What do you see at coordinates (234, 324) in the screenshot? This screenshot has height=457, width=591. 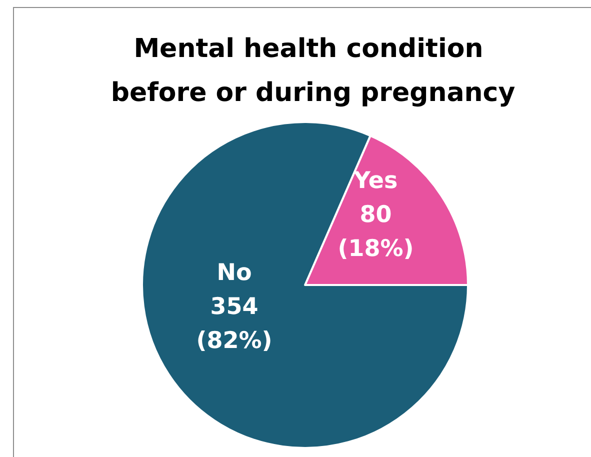 I see `data-label: 354 (82%)` at bounding box center [234, 324].